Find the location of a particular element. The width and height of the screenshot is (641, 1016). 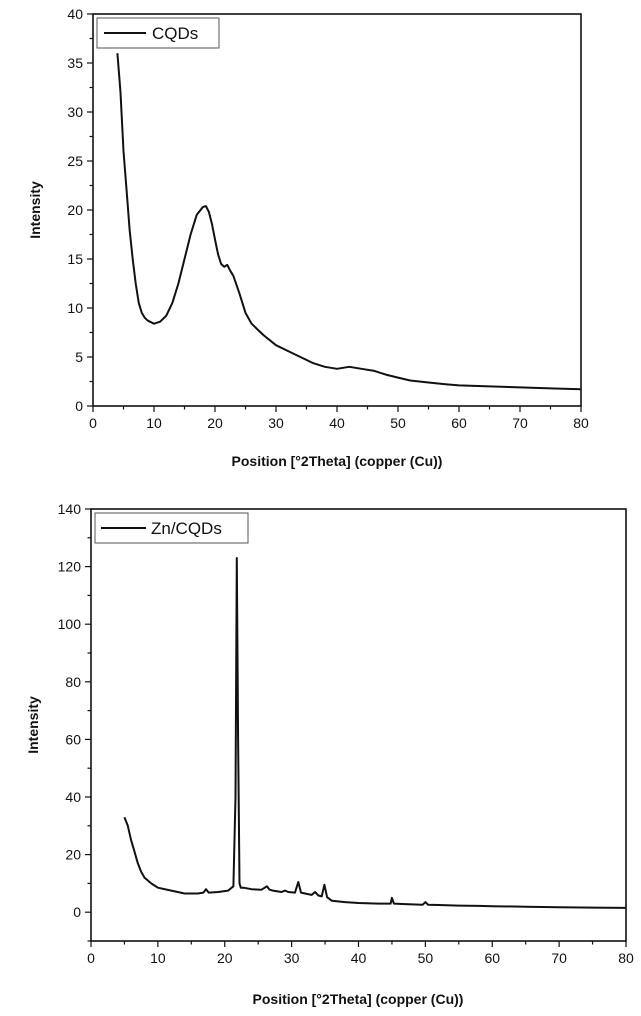

y-tick-label-zn-cqds: 60 is located at coordinates (73, 739).